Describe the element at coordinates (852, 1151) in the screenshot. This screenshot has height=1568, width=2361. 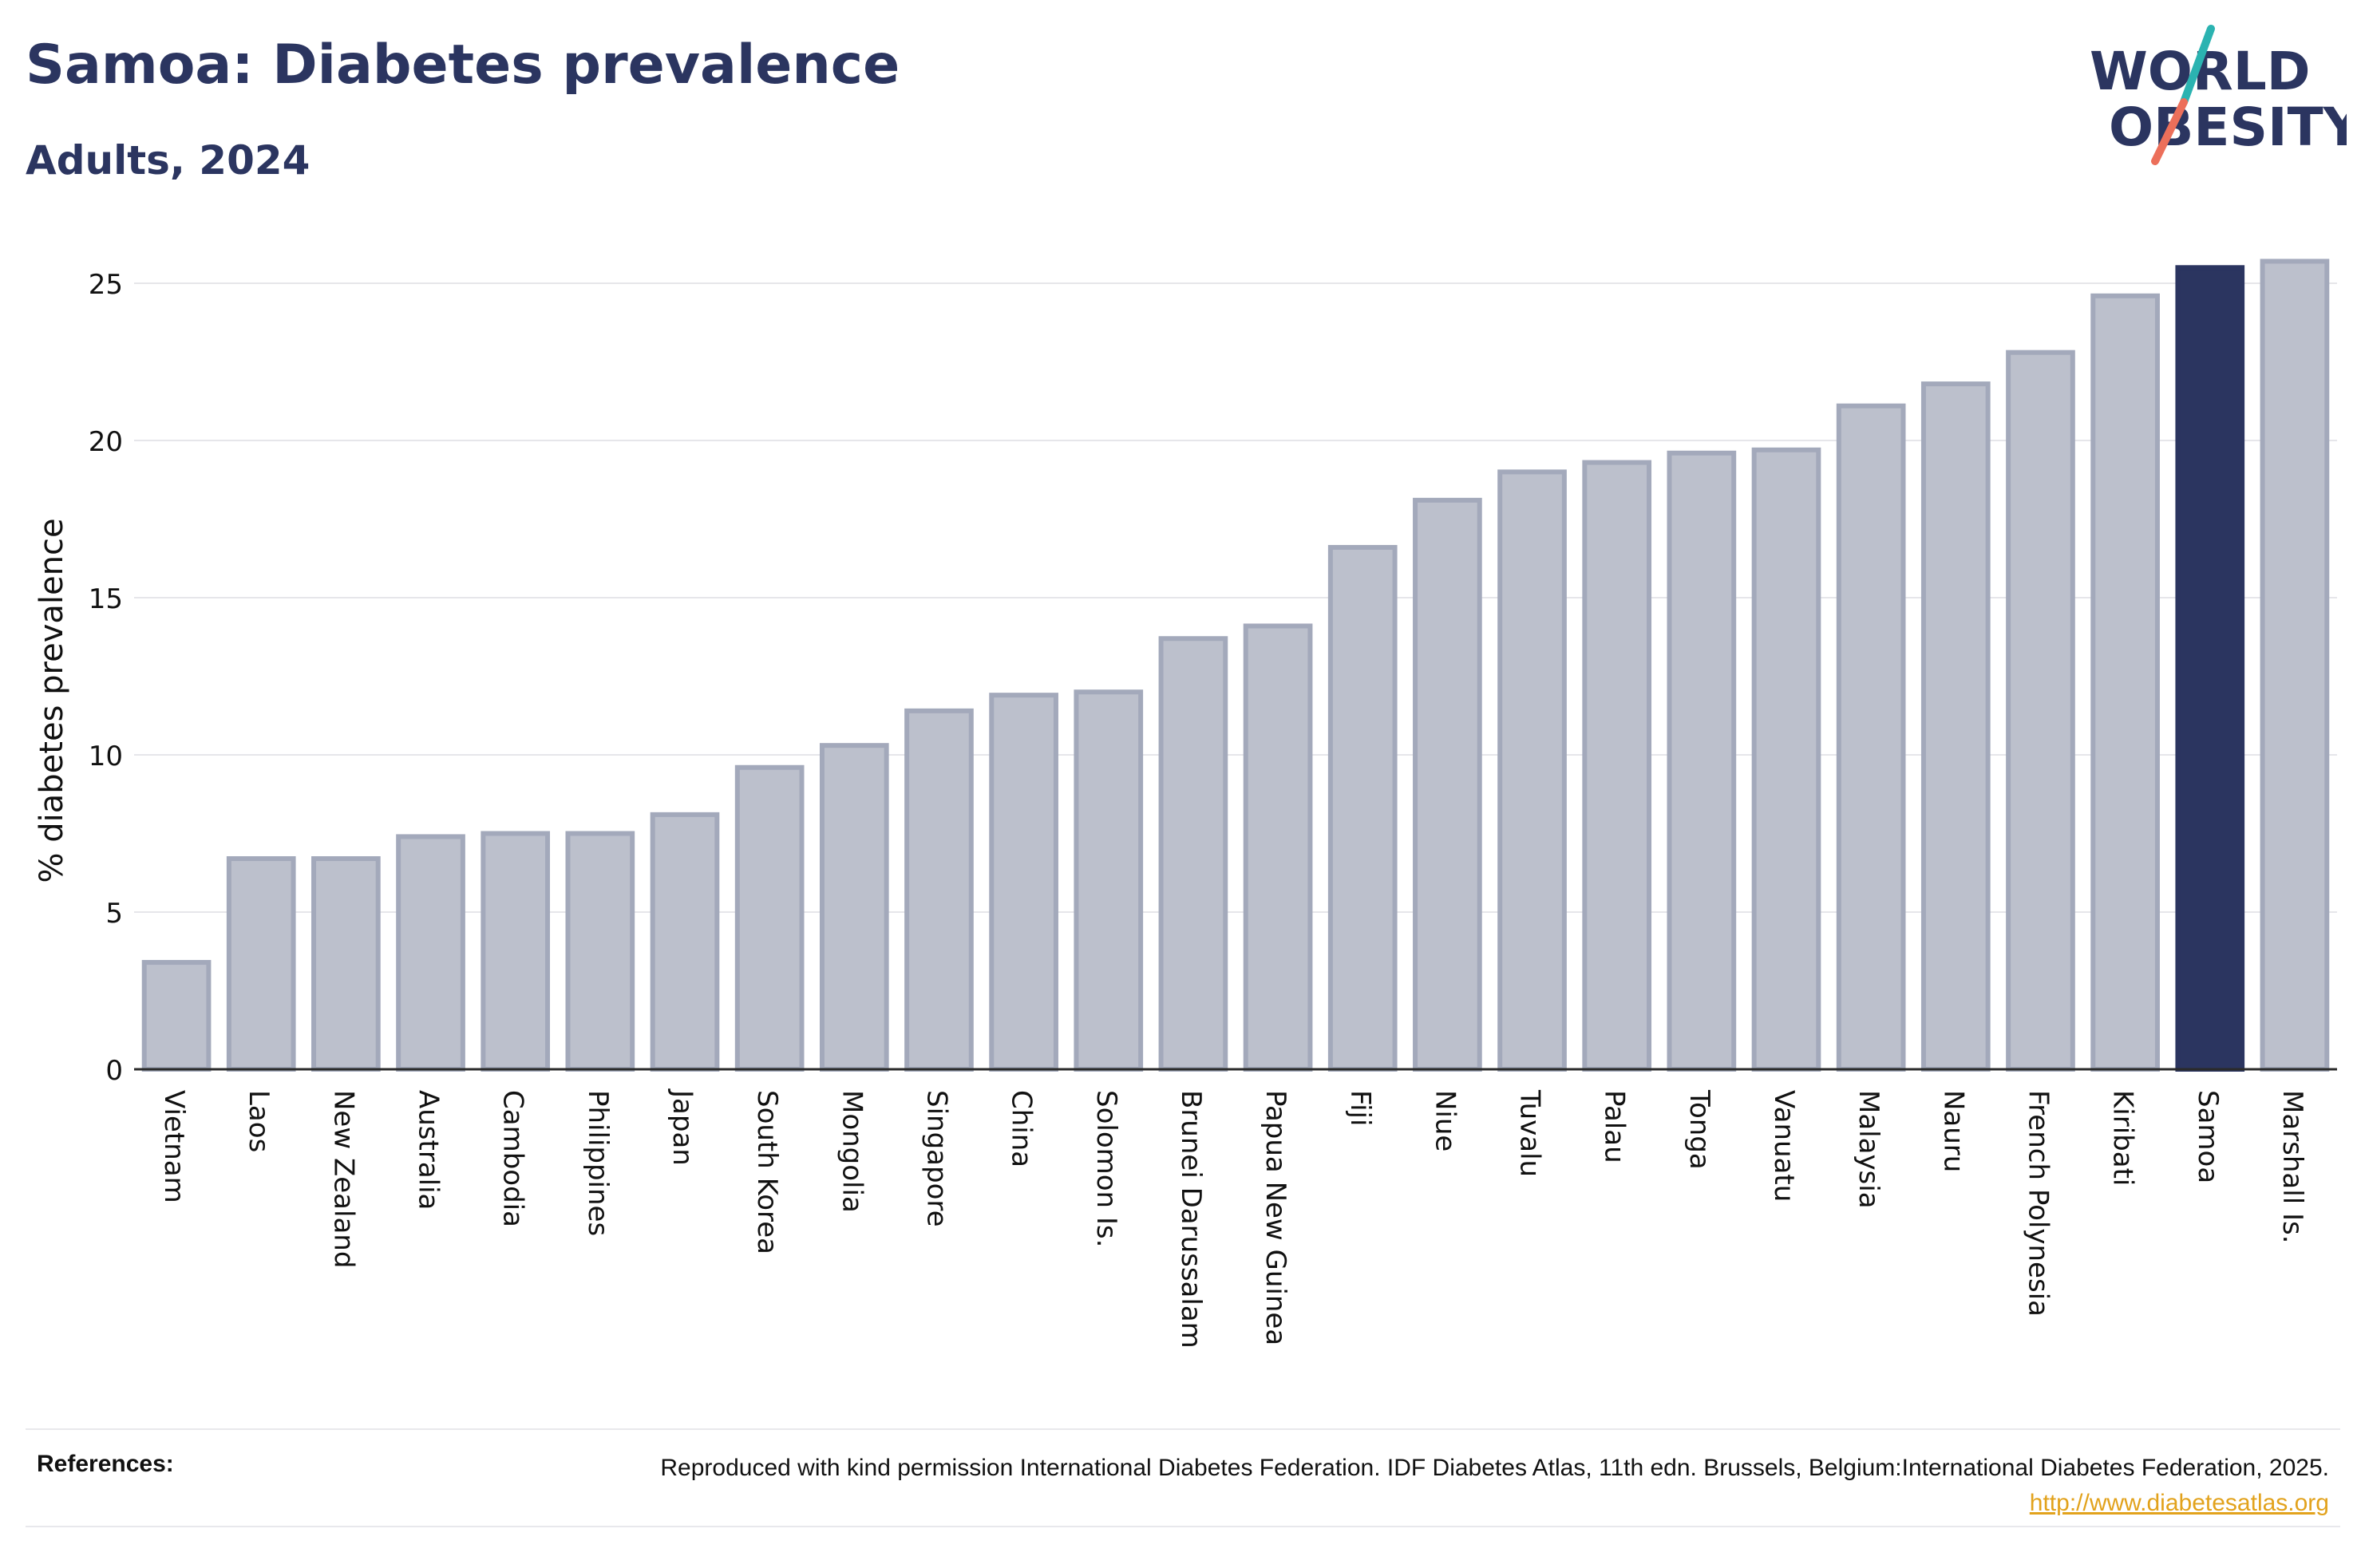
I see `x-tick-label: Mongolia` at that location.